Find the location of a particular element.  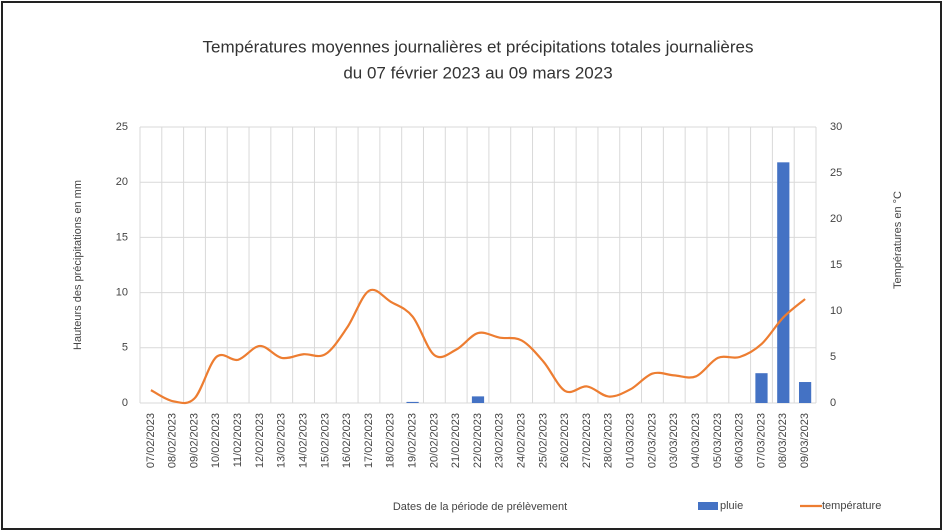

x-tick-label: 15/02/2023 is located at coordinates (325, 440).